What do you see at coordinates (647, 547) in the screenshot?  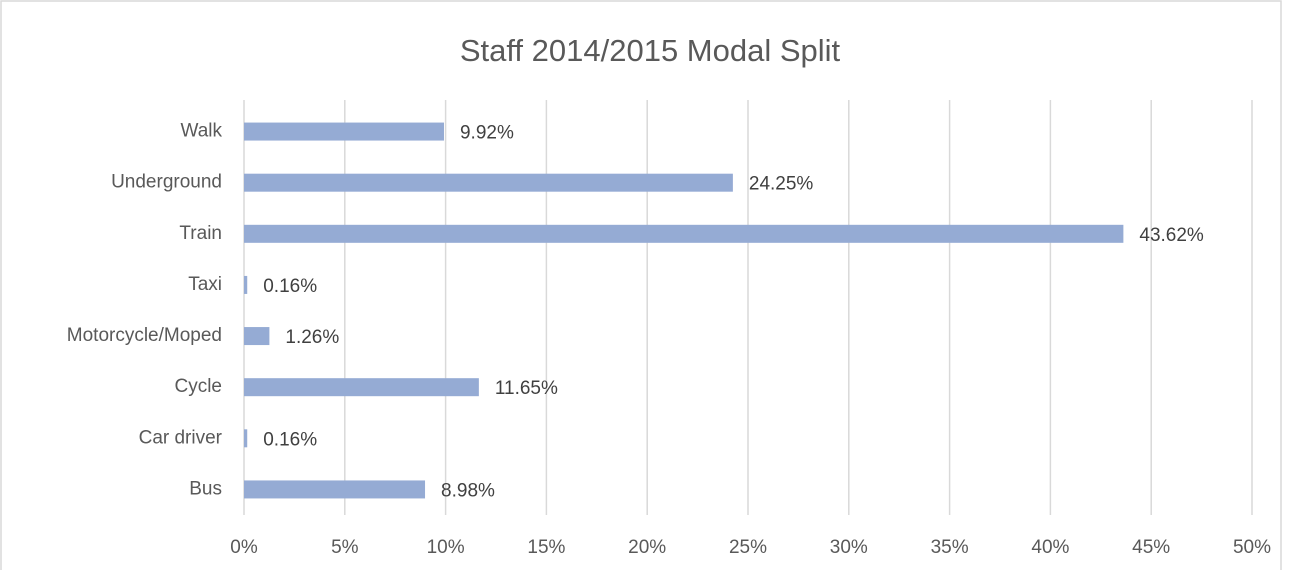 I see `x-tick-label: 20%` at bounding box center [647, 547].